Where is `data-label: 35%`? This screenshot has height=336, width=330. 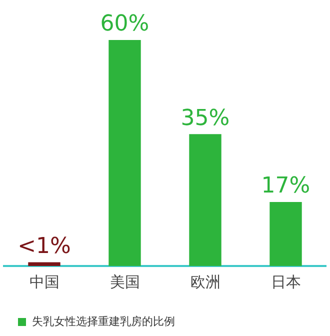
data-label: 35% is located at coordinates (205, 118).